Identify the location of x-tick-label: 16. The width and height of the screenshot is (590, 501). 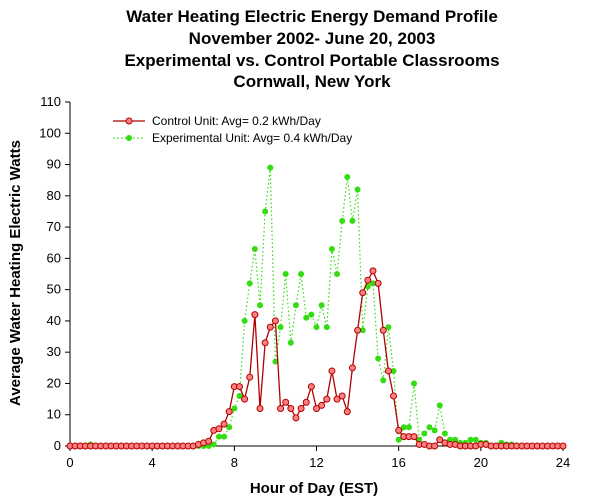
(398, 462).